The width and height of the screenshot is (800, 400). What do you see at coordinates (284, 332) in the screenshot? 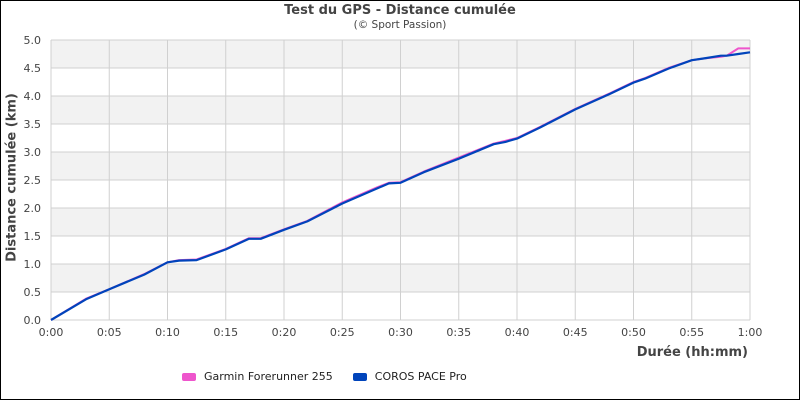
I see `x-tick-label: 0:20` at bounding box center [284, 332].